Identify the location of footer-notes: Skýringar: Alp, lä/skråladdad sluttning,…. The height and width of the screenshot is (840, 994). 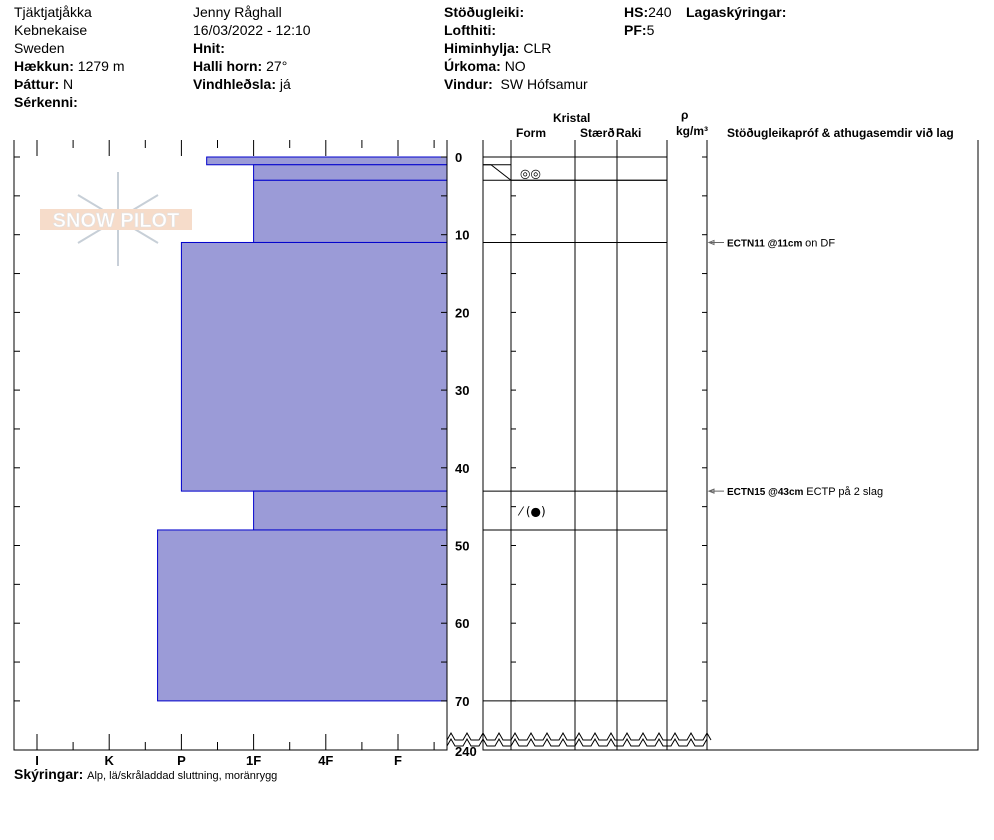
(146, 774).